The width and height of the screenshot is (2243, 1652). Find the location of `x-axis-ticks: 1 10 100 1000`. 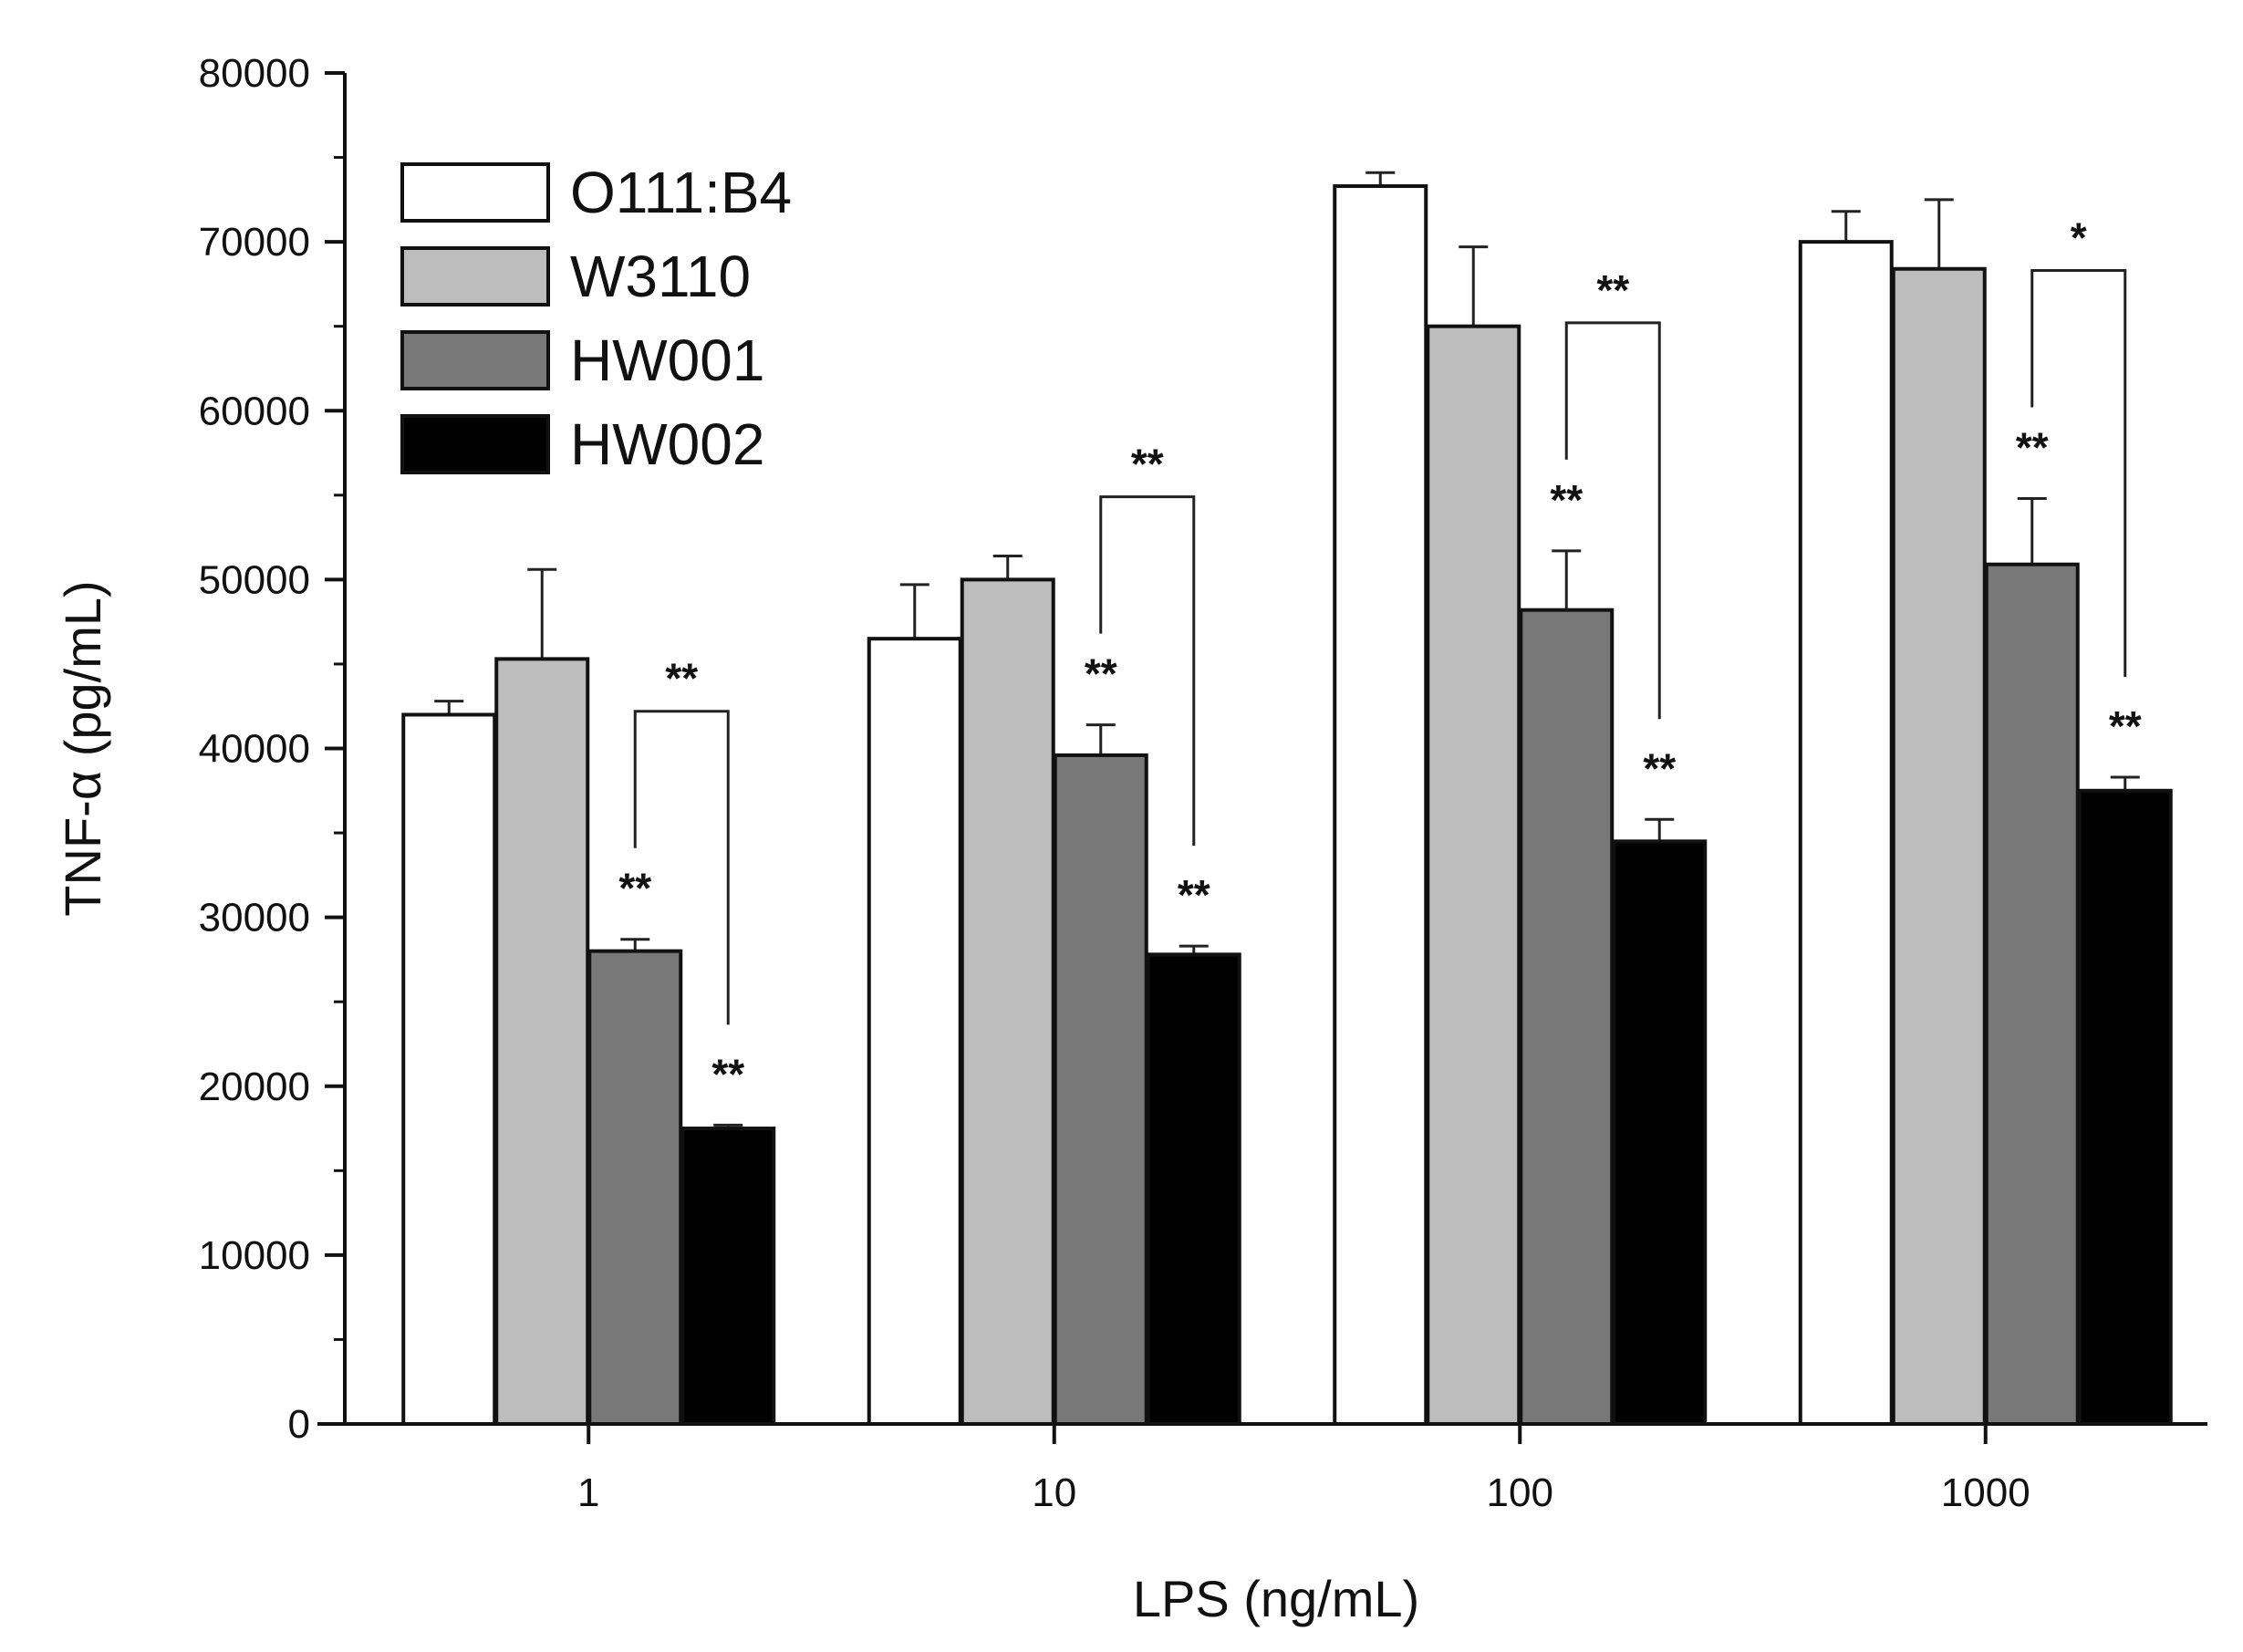

x-axis-ticks: 1 10 100 1000 is located at coordinates (1303, 1470).